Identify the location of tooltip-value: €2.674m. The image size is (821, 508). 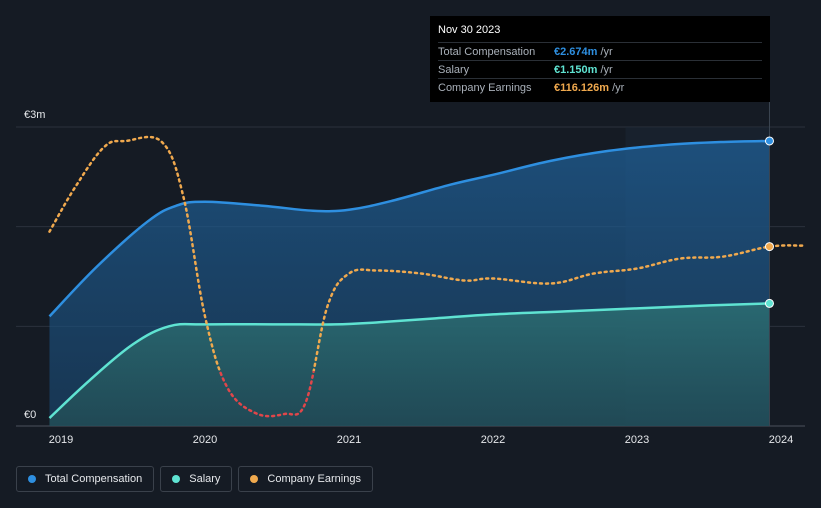
(576, 51).